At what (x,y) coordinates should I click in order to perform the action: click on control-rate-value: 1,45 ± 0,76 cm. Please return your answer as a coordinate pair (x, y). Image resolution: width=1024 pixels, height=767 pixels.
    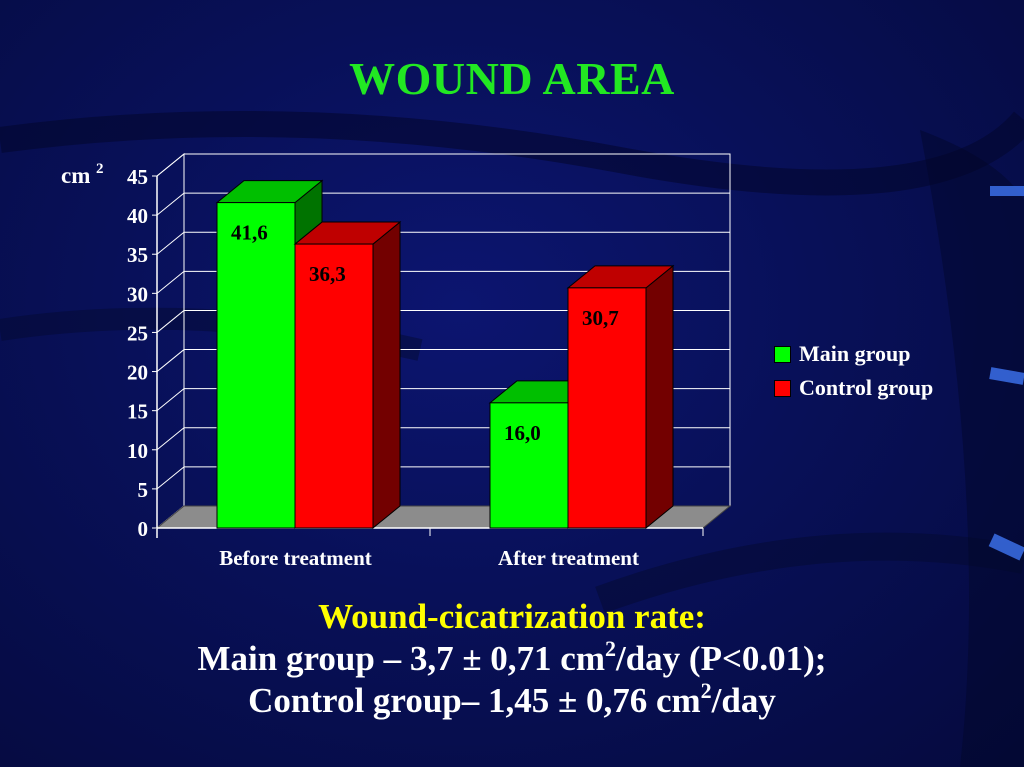
    Looking at the image, I should click on (594, 700).